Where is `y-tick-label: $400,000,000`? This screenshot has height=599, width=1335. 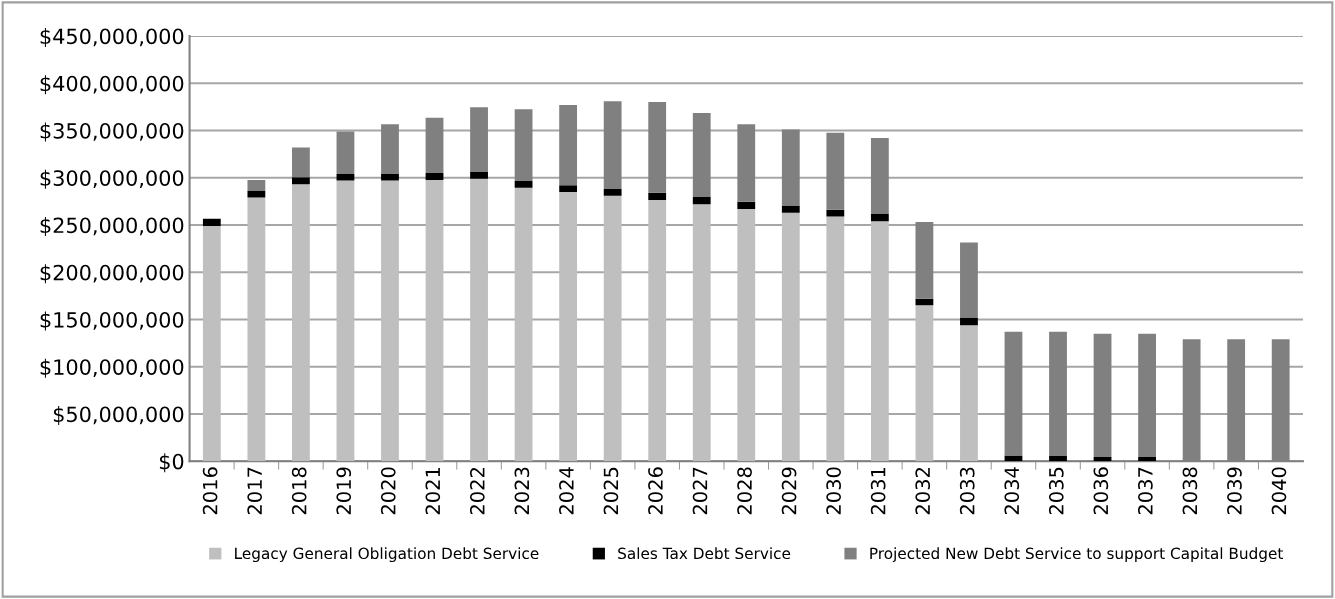
y-tick-label: $400,000,000 is located at coordinates (112, 85).